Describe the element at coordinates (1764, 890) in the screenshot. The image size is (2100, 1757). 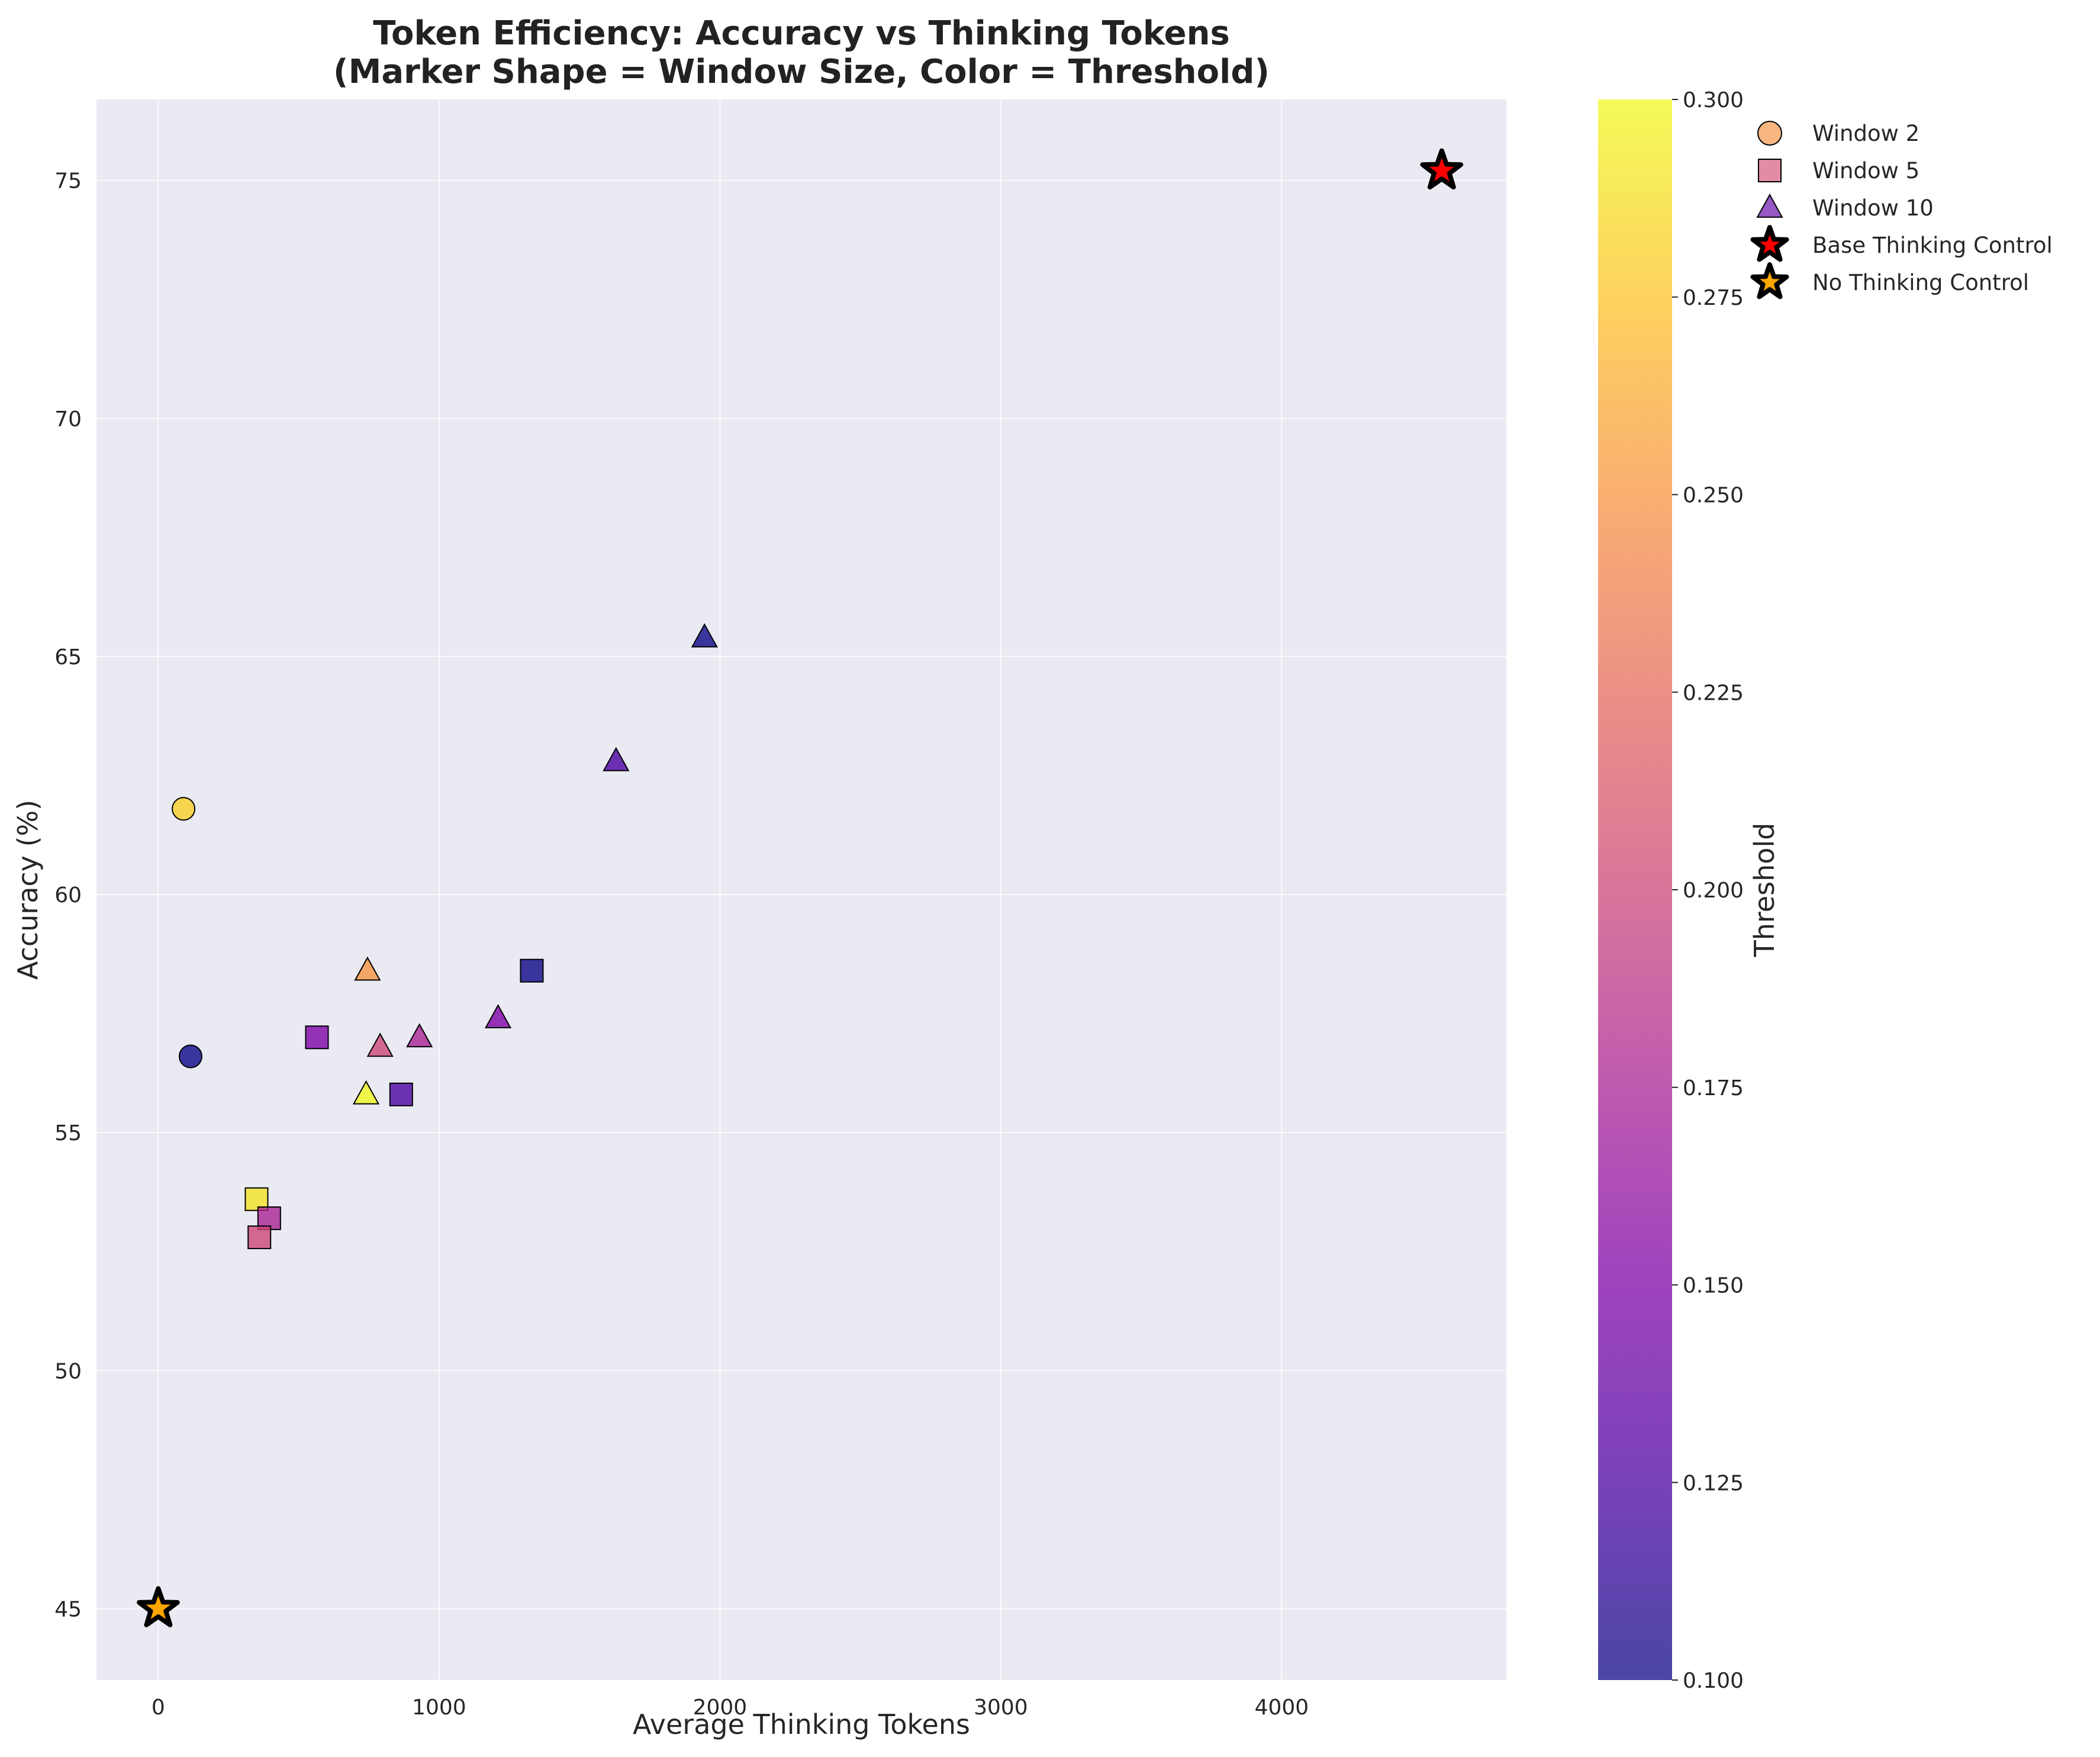
I see `colorbar-label: Threshold` at that location.